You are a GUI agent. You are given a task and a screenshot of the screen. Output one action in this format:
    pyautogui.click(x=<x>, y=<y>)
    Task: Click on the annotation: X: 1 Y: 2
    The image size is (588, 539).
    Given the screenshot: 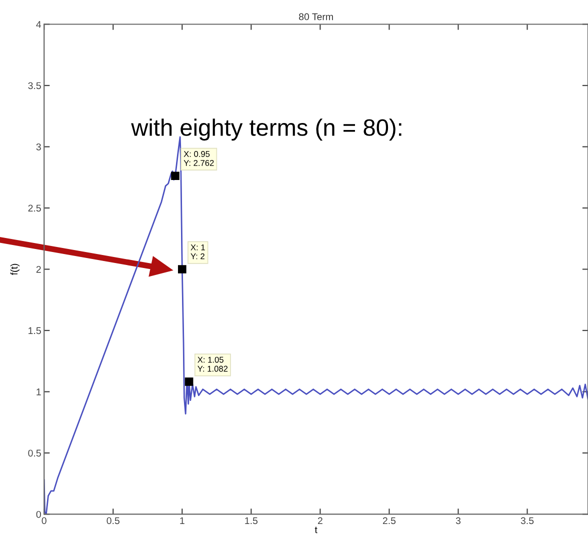 What is the action you would take?
    pyautogui.click(x=197, y=252)
    